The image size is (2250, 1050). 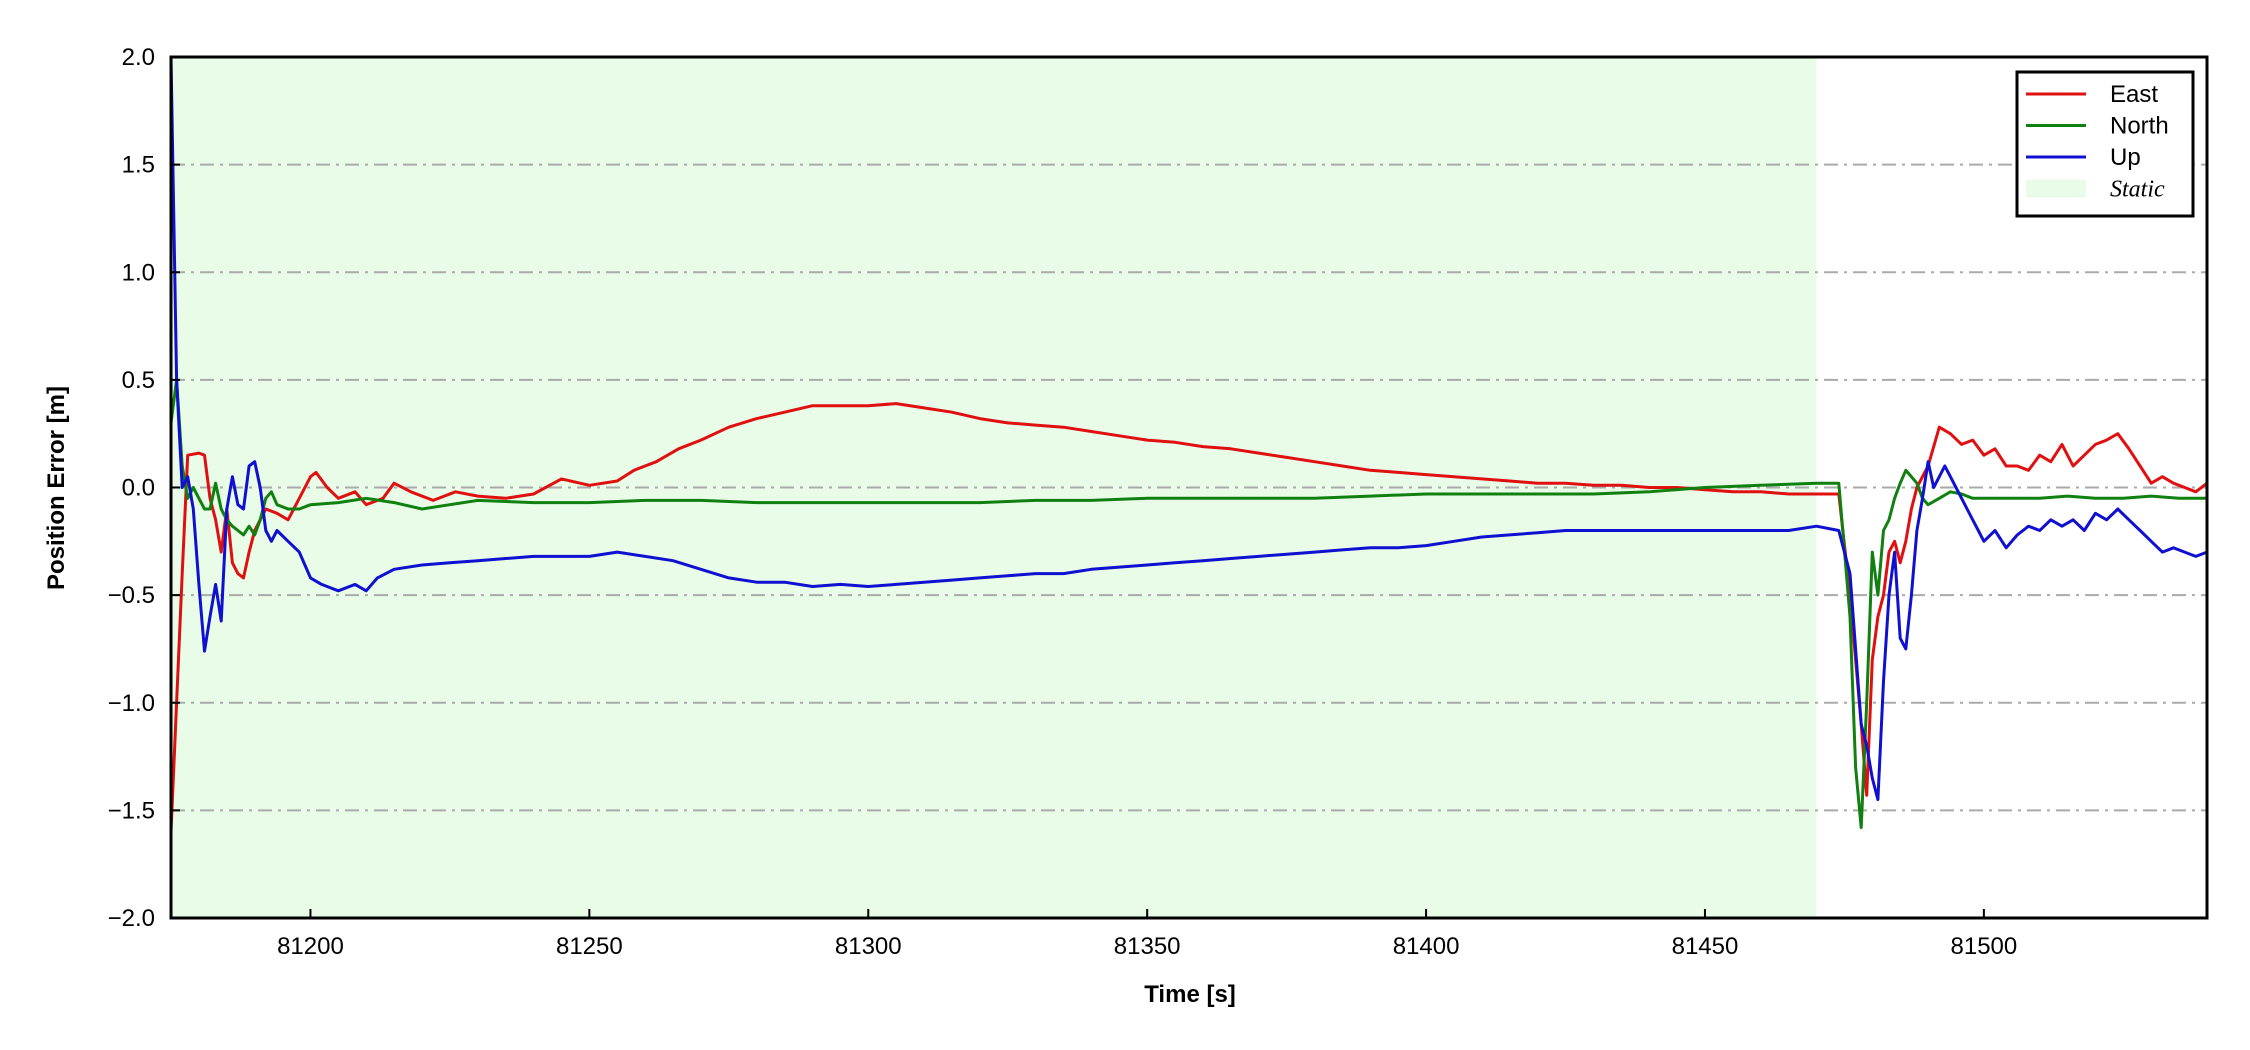 I want to click on x-tick-label: 81250, so click(x=589, y=946).